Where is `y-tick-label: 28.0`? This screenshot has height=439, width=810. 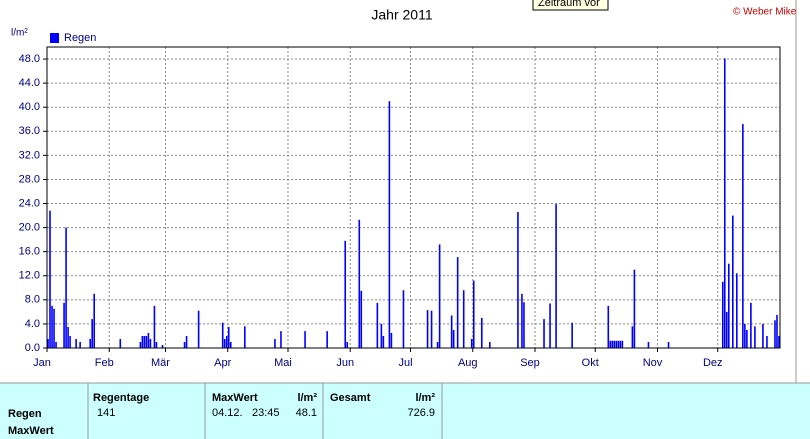
y-tick-label: 28.0 is located at coordinates (29, 179).